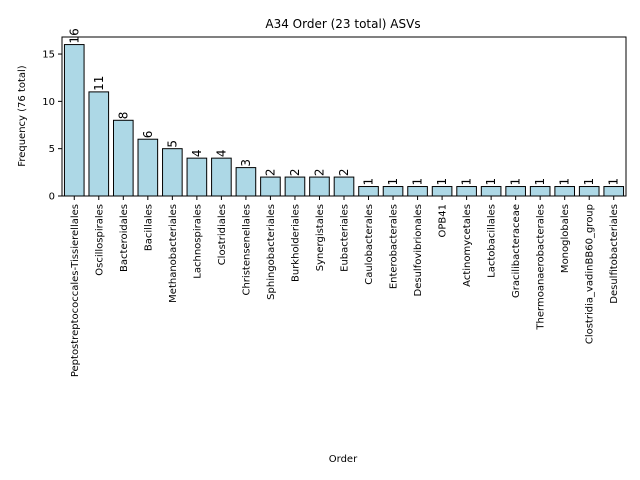 This screenshot has width=640, height=480. I want to click on data-label-Gracilibacteraceae: 1, so click(516, 182).